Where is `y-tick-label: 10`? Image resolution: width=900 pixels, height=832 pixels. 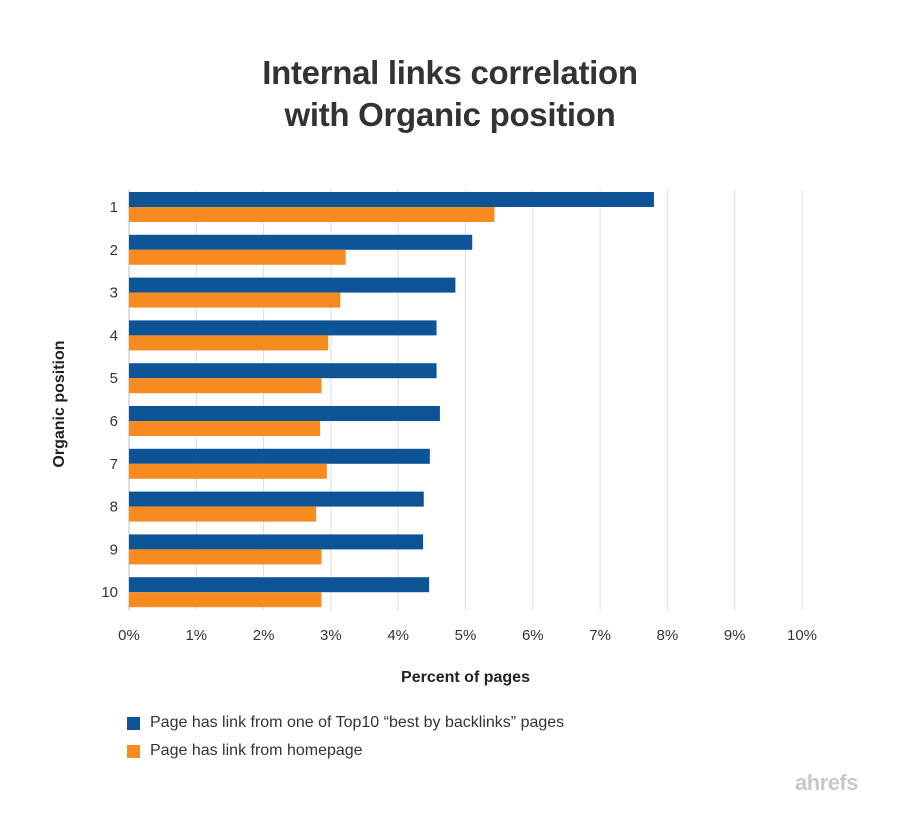
y-tick-label: 10 is located at coordinates (109, 592).